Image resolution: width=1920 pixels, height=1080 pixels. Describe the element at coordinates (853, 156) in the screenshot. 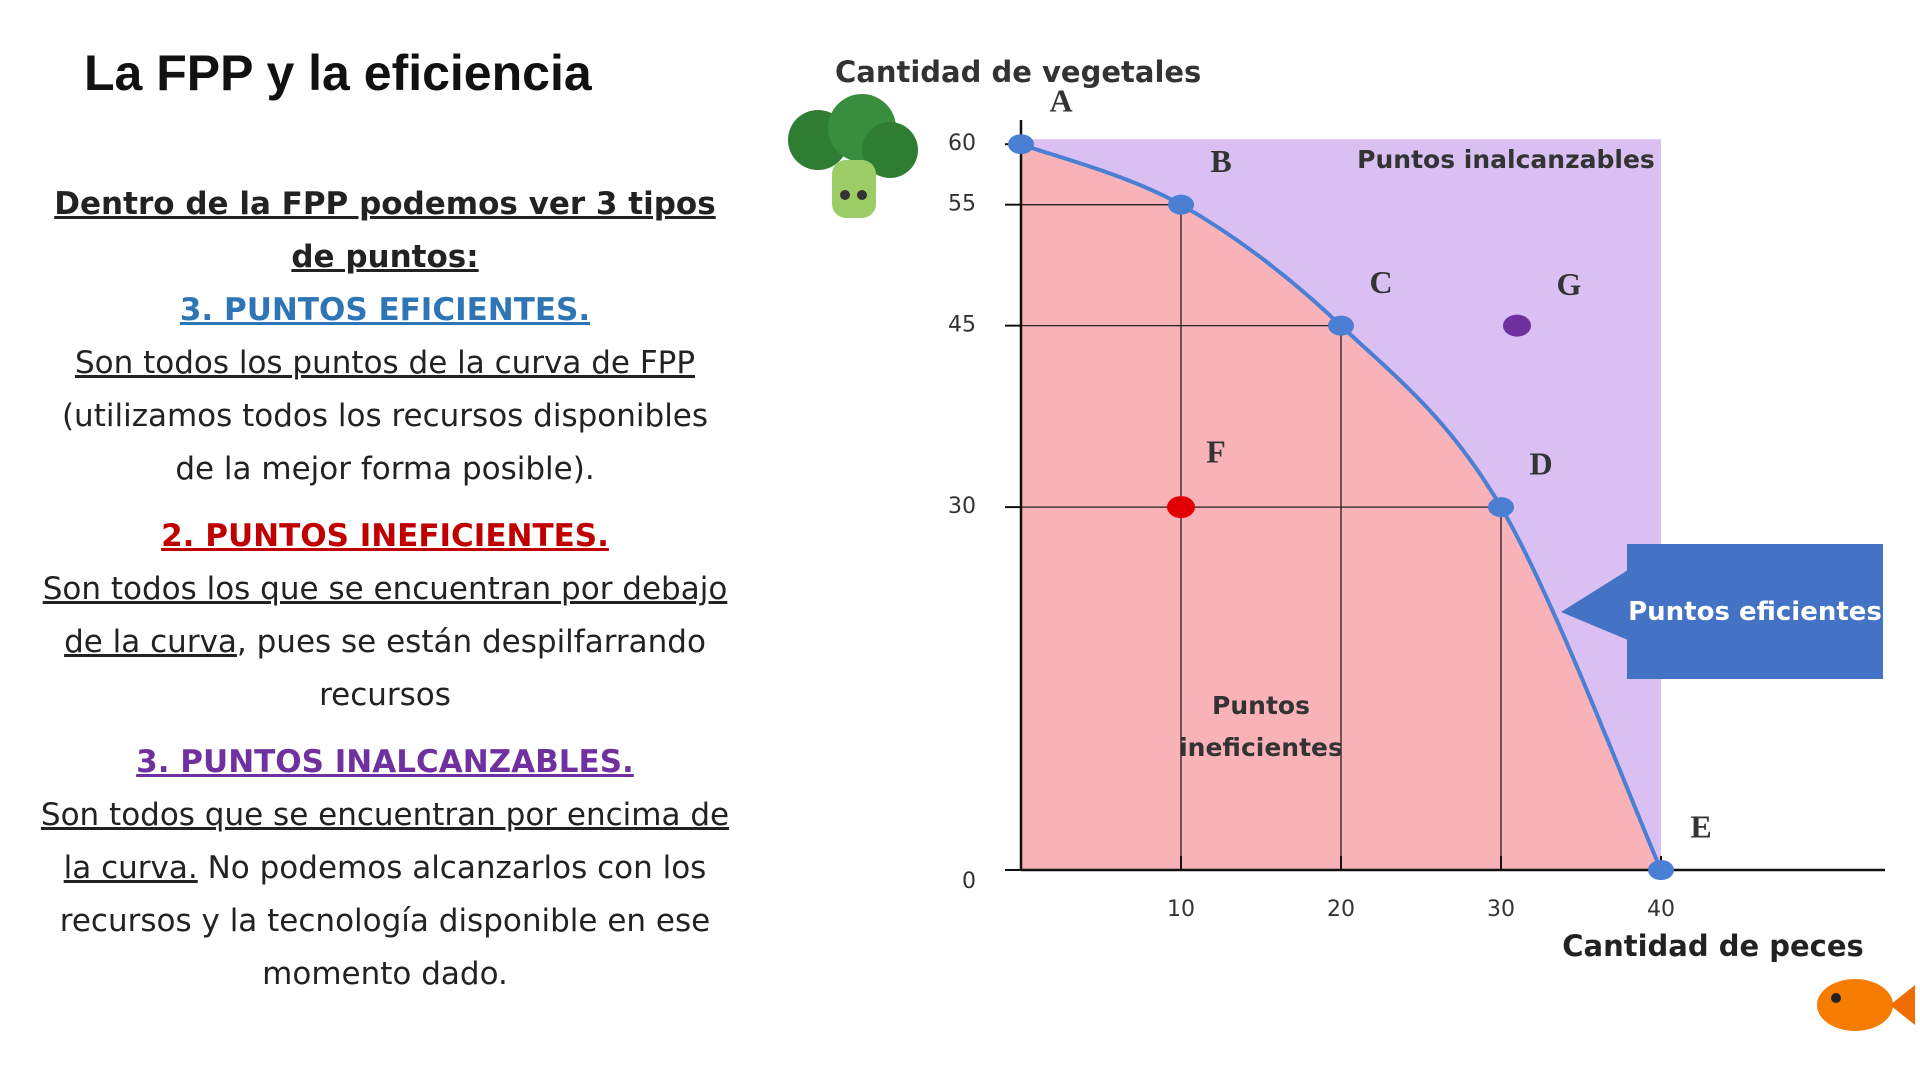

I see `broccoli-icon` at that location.